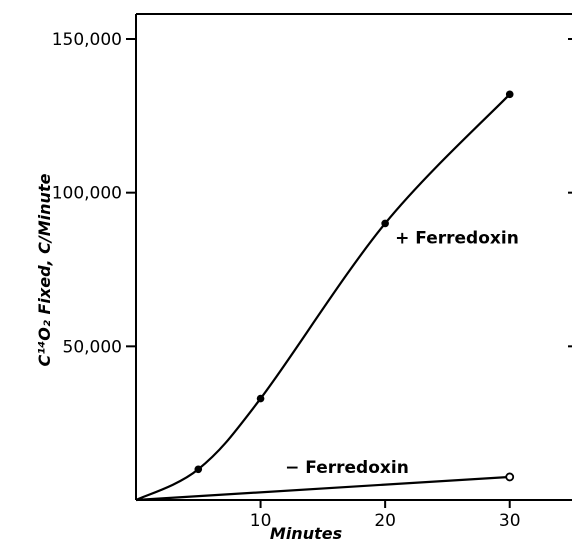 This screenshot has width=576, height=541. Describe the element at coordinates (87, 40) in the screenshot. I see `y-tick-label: 150,000` at that location.